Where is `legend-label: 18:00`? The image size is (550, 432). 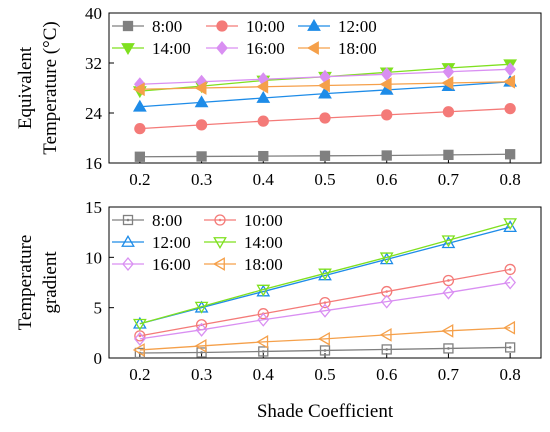 legend-label: 18:00 is located at coordinates (357, 48).